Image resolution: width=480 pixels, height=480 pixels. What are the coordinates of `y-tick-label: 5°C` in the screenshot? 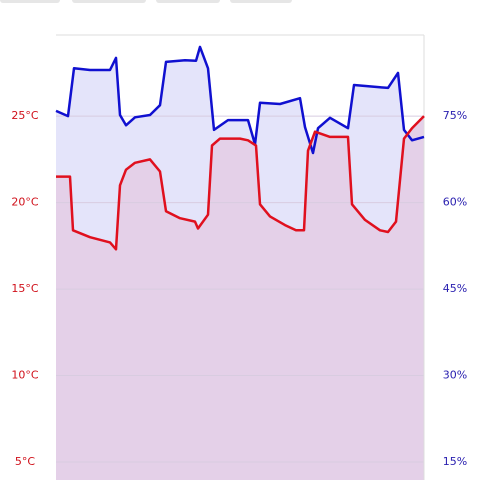 It's located at (25, 461).